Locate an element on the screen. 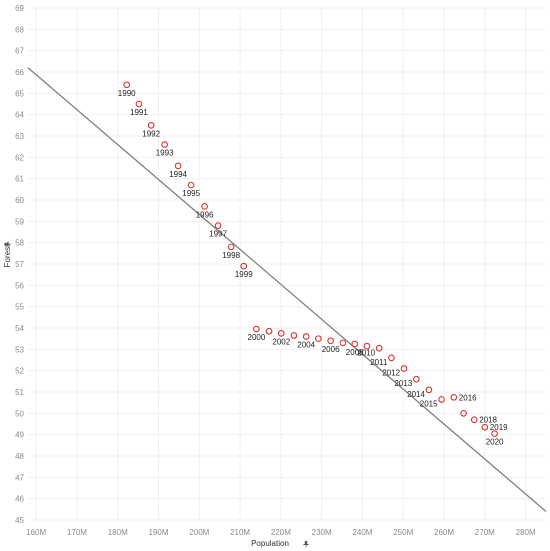 Image resolution: width=550 pixels, height=551 pixels. point-label: 2000 is located at coordinates (257, 337).